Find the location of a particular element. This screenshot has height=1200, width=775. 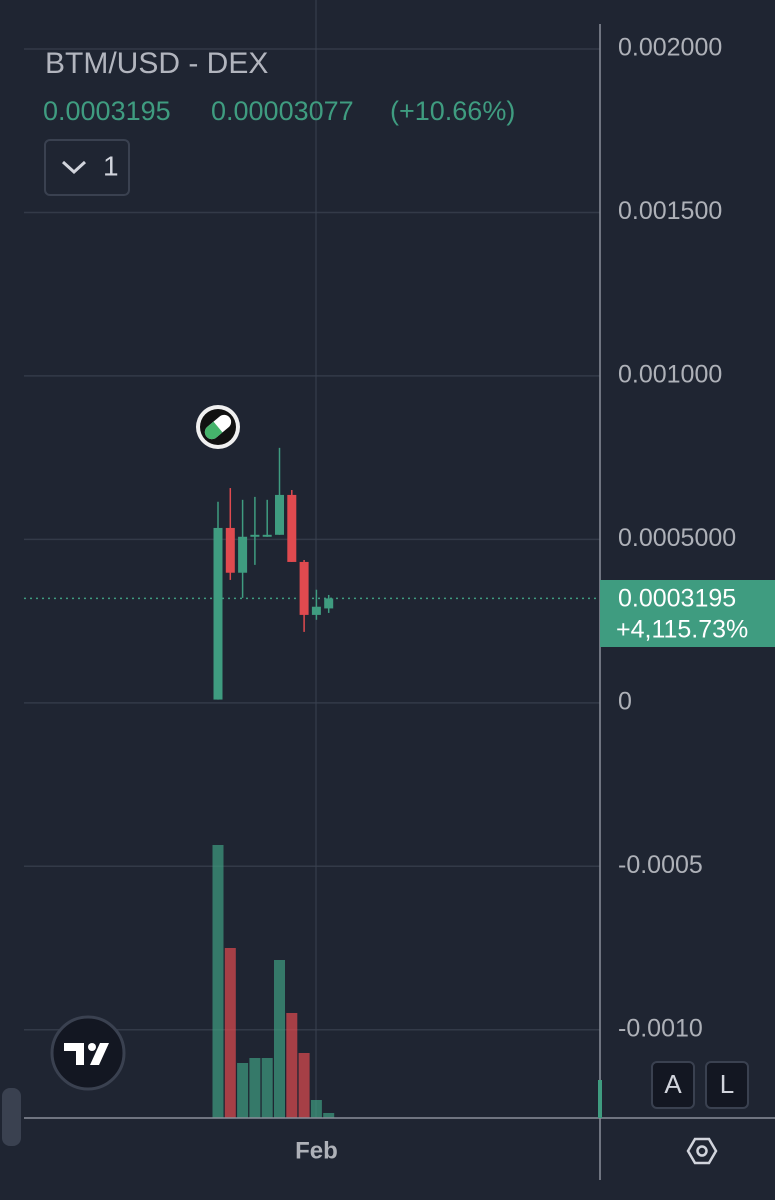

price-change: 0.00003077 is located at coordinates (282, 111).